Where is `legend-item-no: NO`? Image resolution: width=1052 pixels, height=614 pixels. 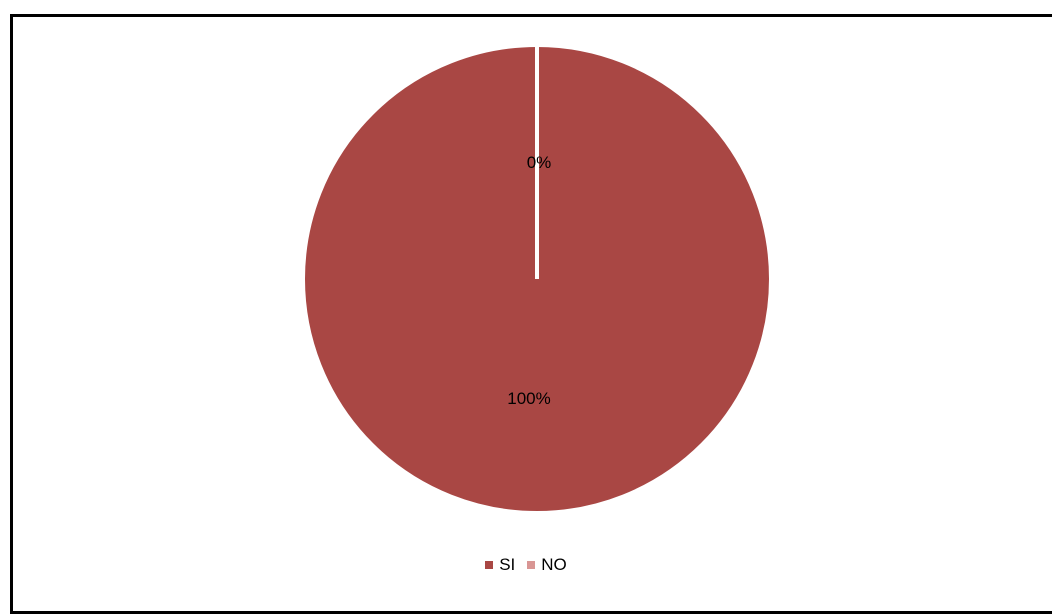 legend-item-no: NO is located at coordinates (547, 565).